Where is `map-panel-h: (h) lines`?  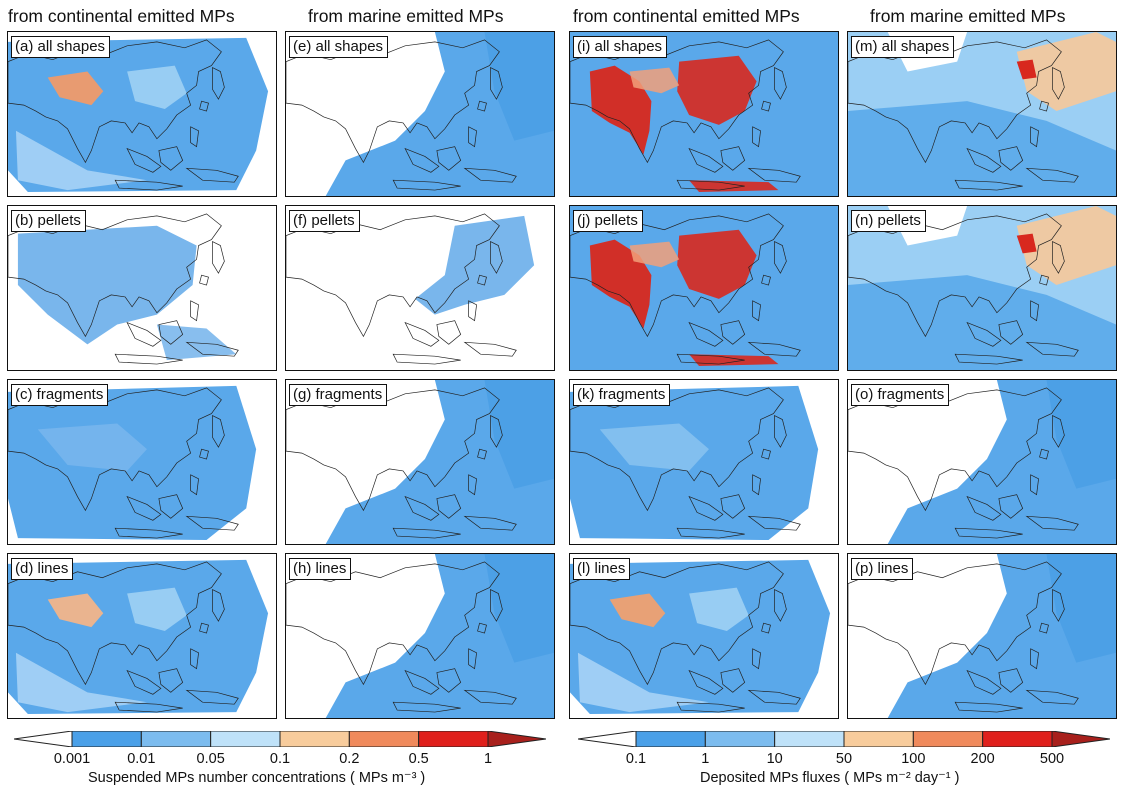
map-panel-h: (h) lines is located at coordinates (420, 636).